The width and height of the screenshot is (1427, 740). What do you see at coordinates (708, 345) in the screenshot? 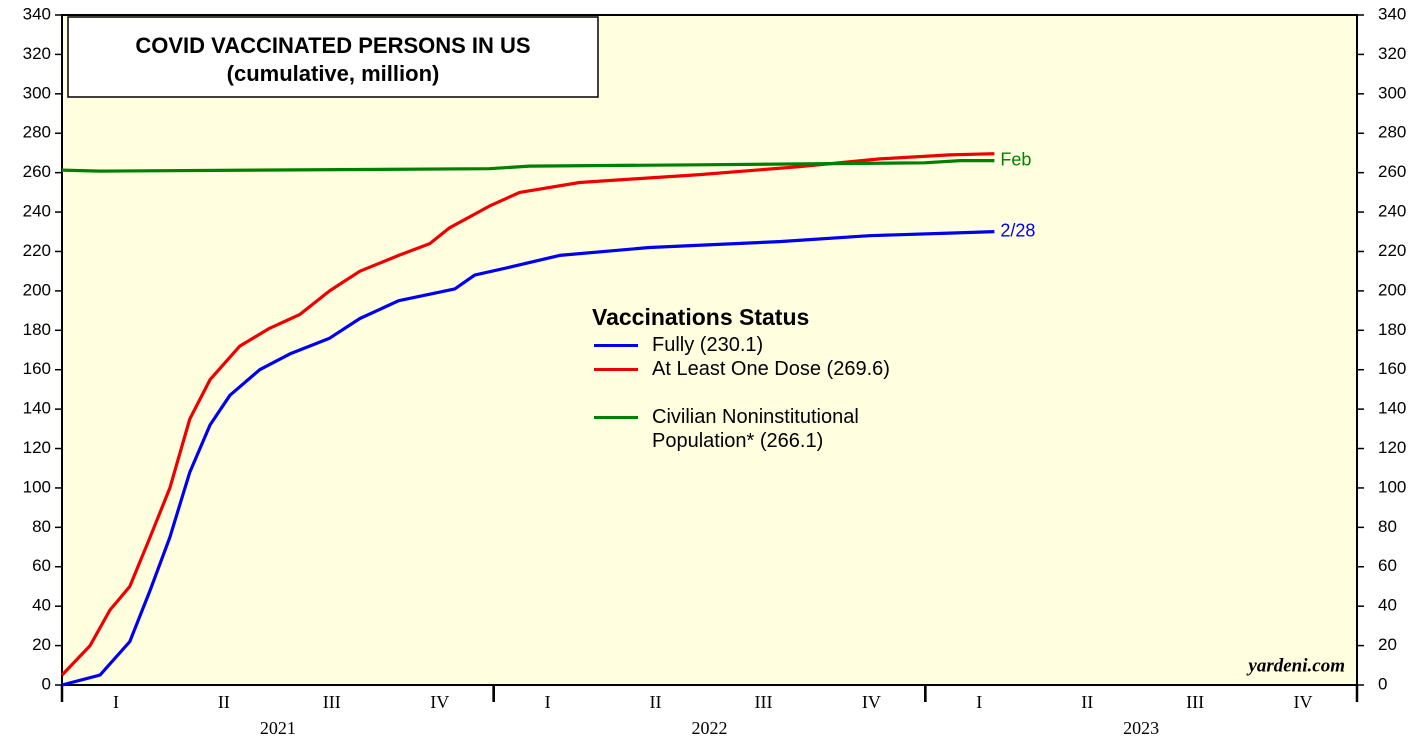
I see `legend-label: Fully (230.1)` at bounding box center [708, 345].